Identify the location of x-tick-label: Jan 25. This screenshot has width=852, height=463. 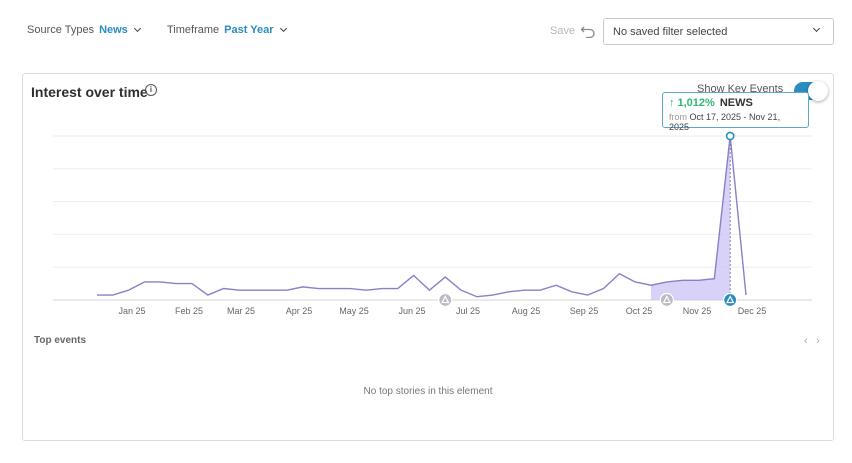
(131, 311).